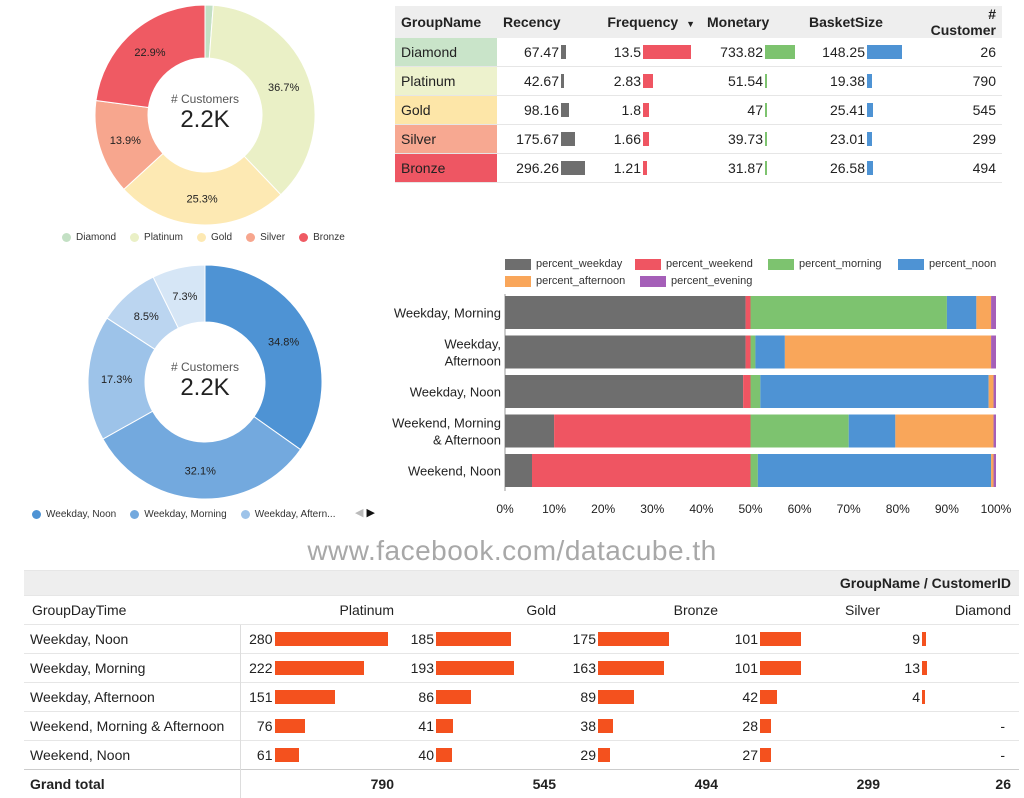  Describe the element at coordinates (953, 610) in the screenshot. I see `pivot-col-diamond: Diamond` at that location.